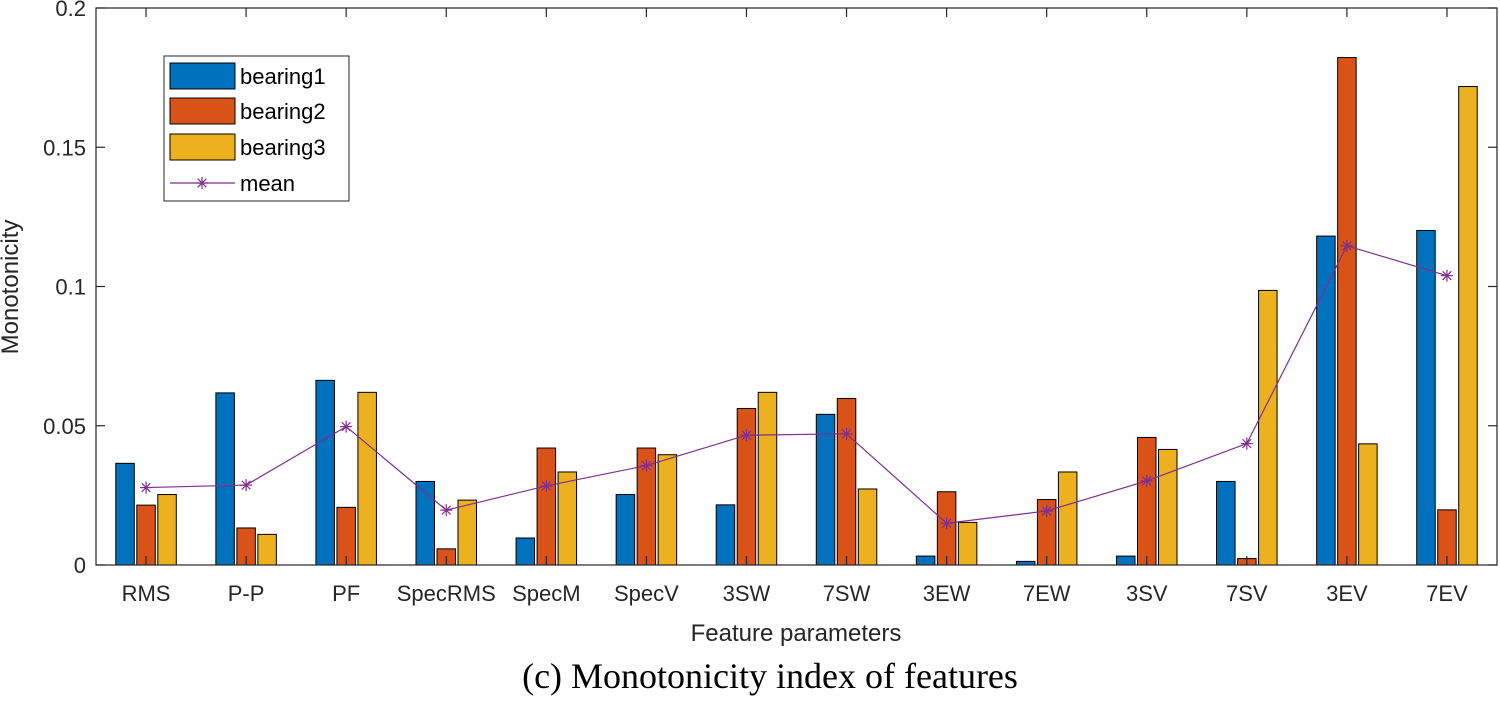 This screenshot has width=1500, height=705. What do you see at coordinates (367, 478) in the screenshot?
I see `bar-bearing3-PF` at bounding box center [367, 478].